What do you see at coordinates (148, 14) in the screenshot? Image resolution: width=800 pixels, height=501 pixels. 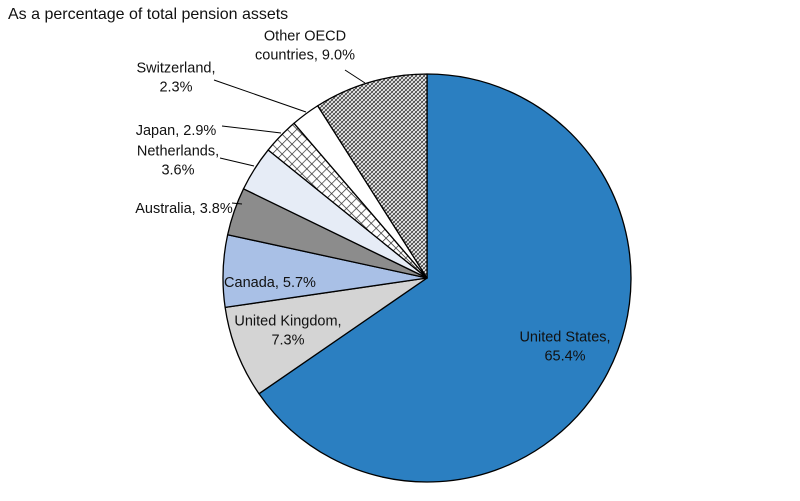 I see `chart-subtitle: As a percentage of total pension assets` at bounding box center [148, 14].